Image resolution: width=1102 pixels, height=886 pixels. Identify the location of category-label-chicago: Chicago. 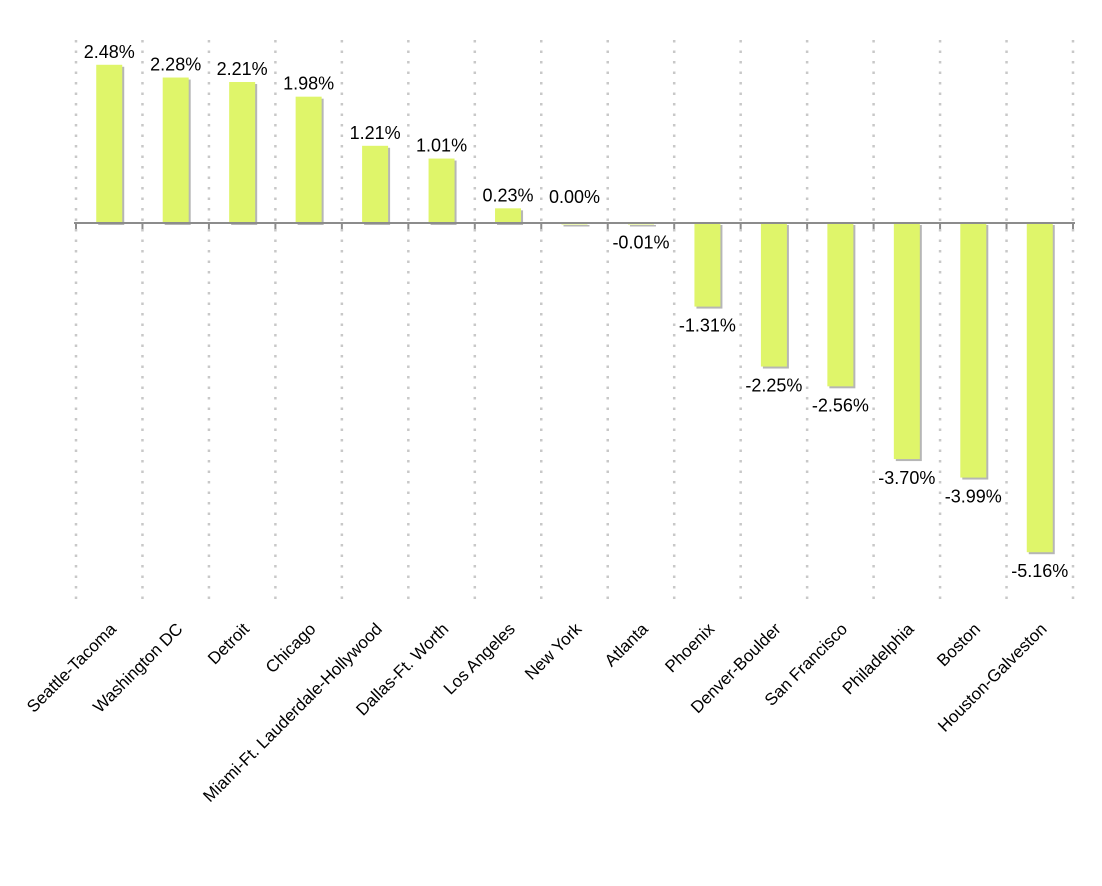
(291, 648).